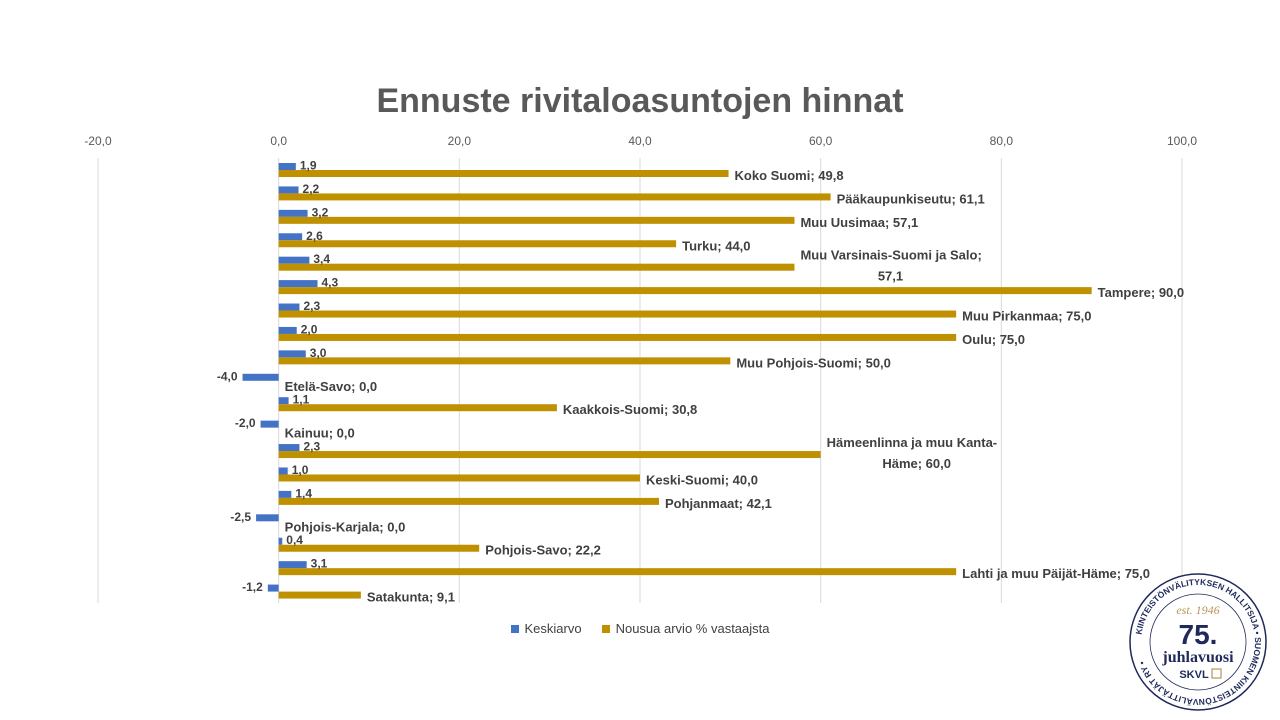 The width and height of the screenshot is (1280, 720). What do you see at coordinates (240, 517) in the screenshot?
I see `data-label-keskiarvo: -2,5` at bounding box center [240, 517].